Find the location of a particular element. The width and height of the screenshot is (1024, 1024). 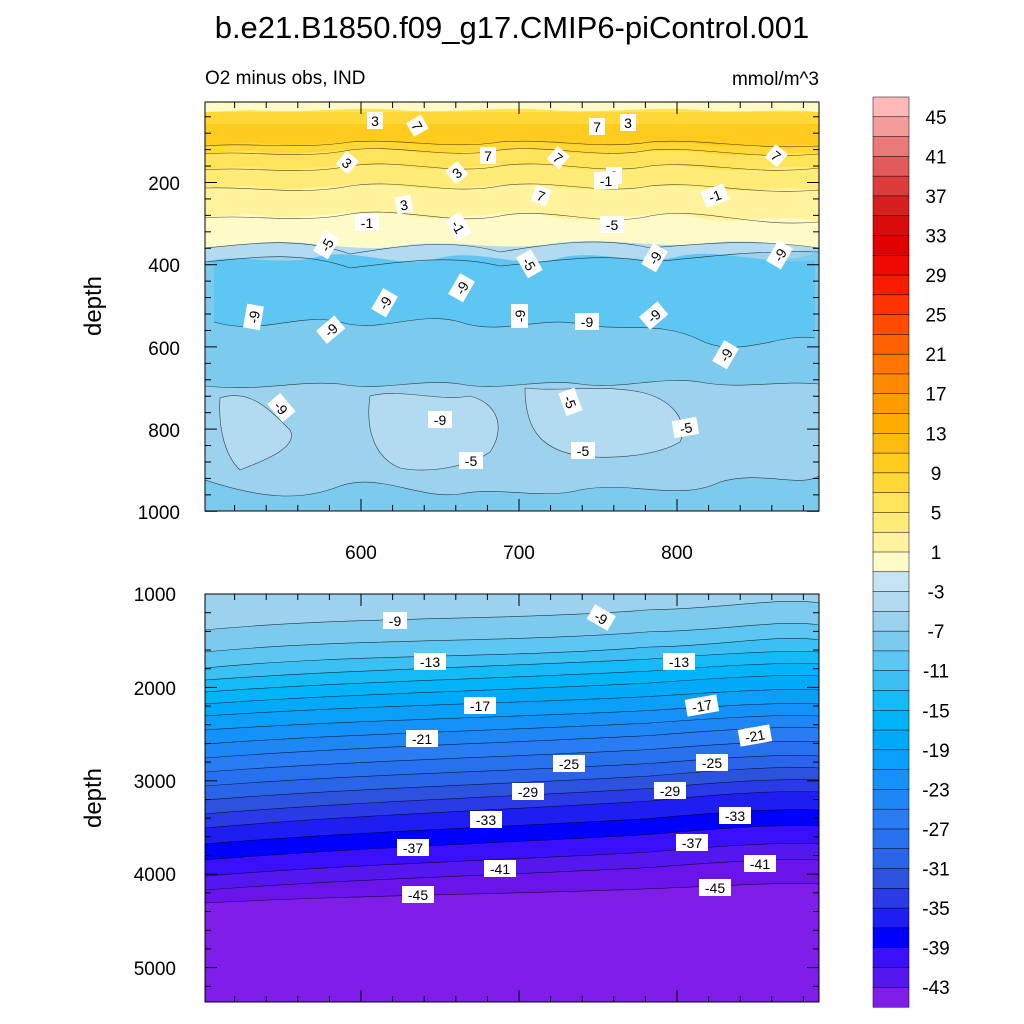

colorbar-tick-label: 41 is located at coordinates (935, 157).